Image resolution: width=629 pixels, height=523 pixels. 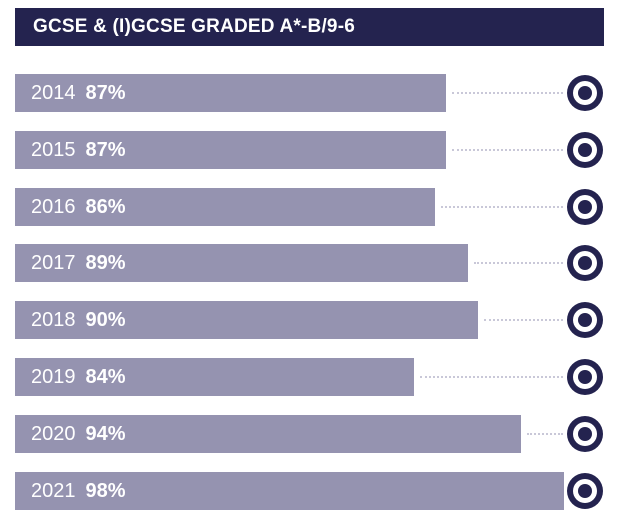 What do you see at coordinates (105, 376) in the screenshot?
I see `value-label: 84%` at bounding box center [105, 376].